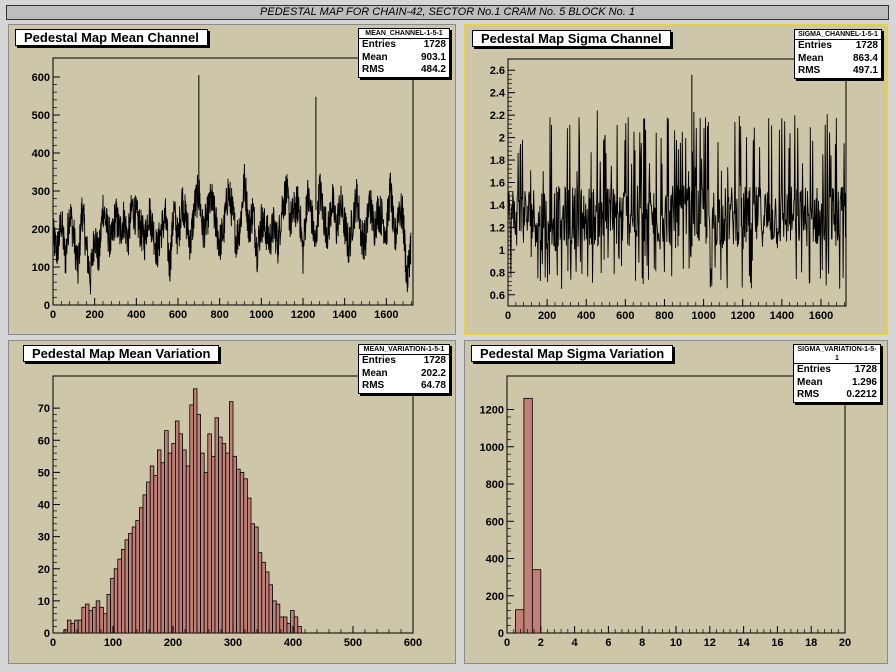  What do you see at coordinates (111, 37) in the screenshot?
I see `pad-title: Pedestal Map Mean Channel` at bounding box center [111, 37].